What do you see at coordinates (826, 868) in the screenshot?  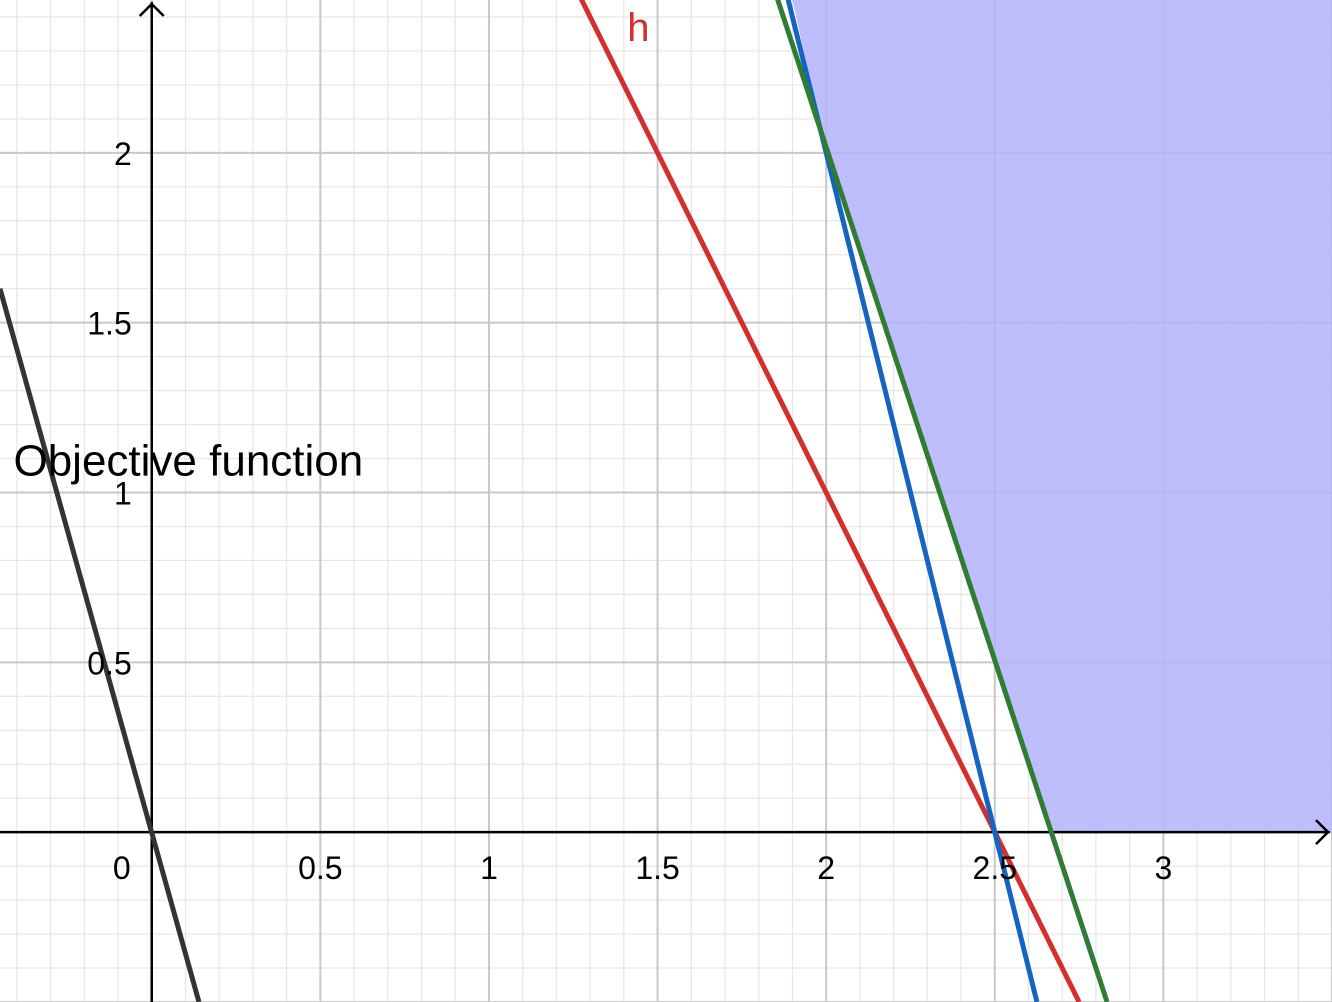 I see `x-tick-label: 2` at bounding box center [826, 868].